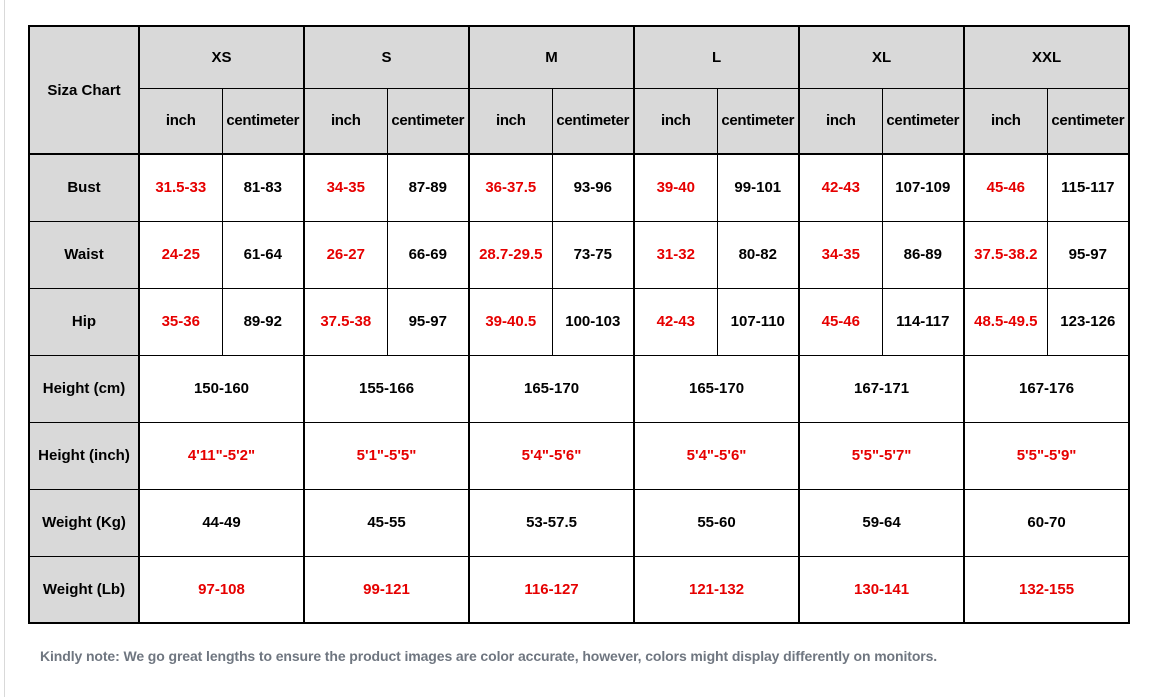 The image size is (1166, 697). I want to click on measurement-cell: 132-155, so click(1046, 589).